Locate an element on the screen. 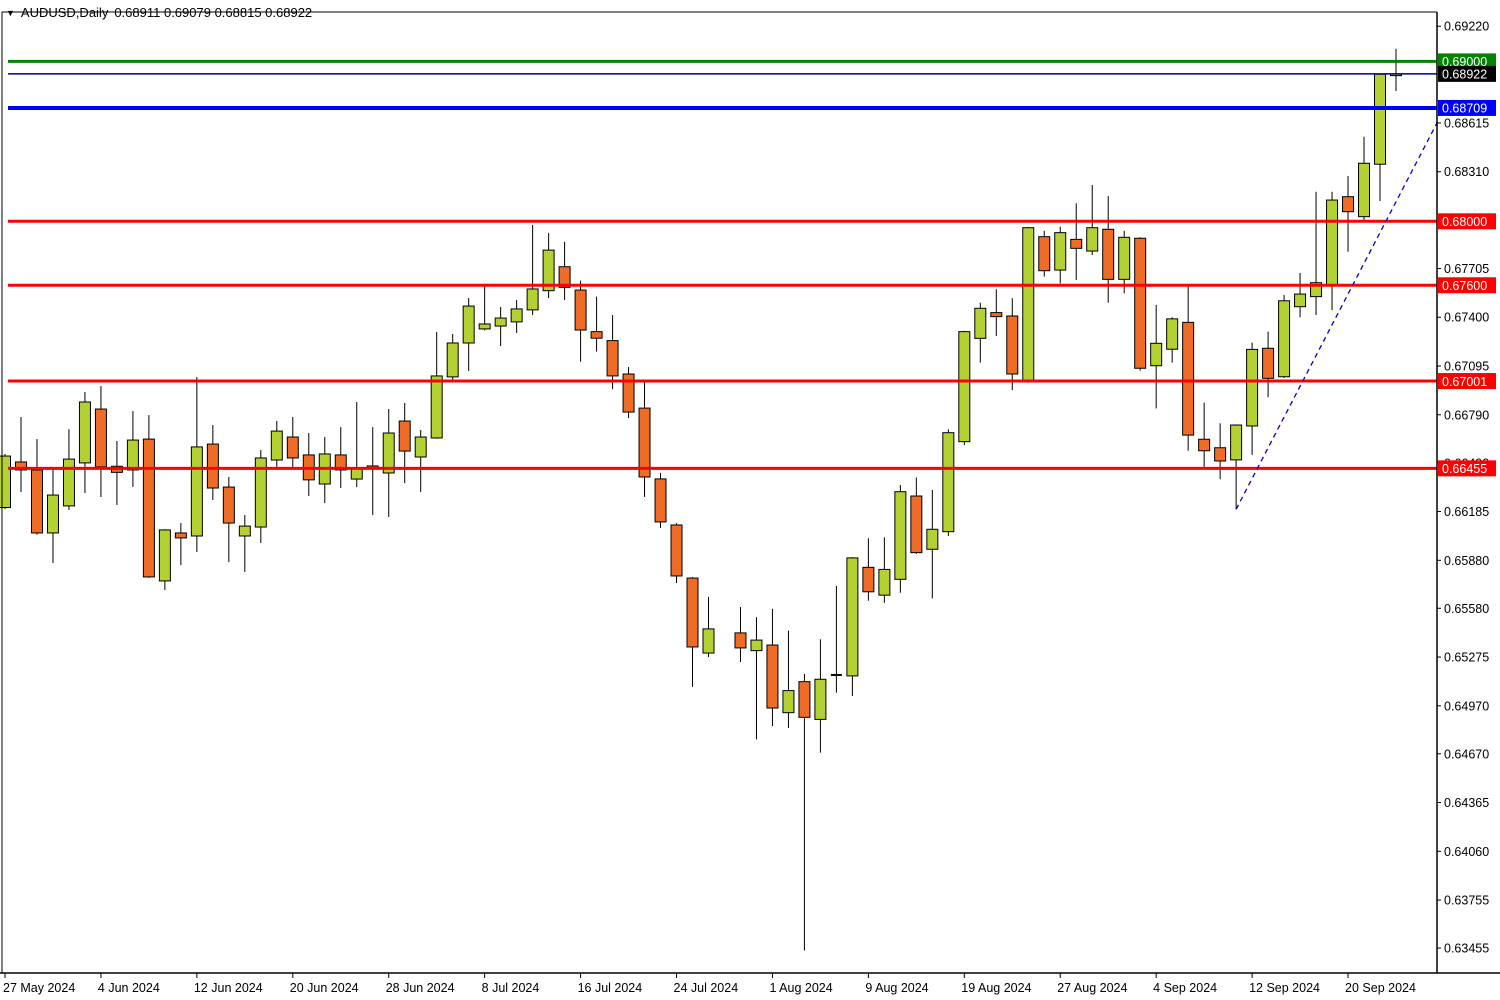 Image resolution: width=1500 pixels, height=1000 pixels. price-badge-0.68922 is located at coordinates (1467, 73).